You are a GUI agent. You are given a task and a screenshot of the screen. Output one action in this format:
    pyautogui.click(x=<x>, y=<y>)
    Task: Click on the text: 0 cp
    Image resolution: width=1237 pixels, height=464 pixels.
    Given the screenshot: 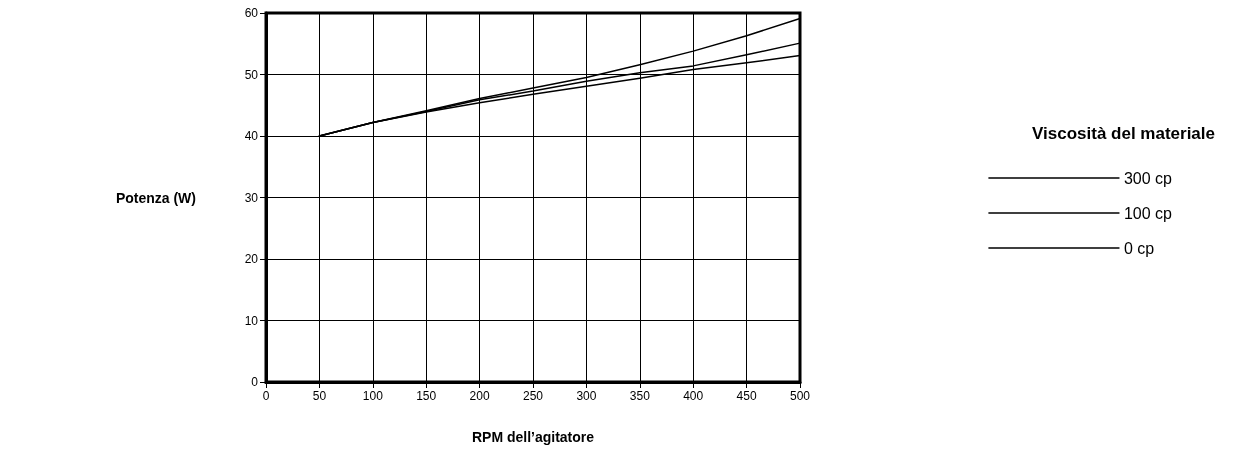 What is the action you would take?
    pyautogui.click(x=1139, y=248)
    